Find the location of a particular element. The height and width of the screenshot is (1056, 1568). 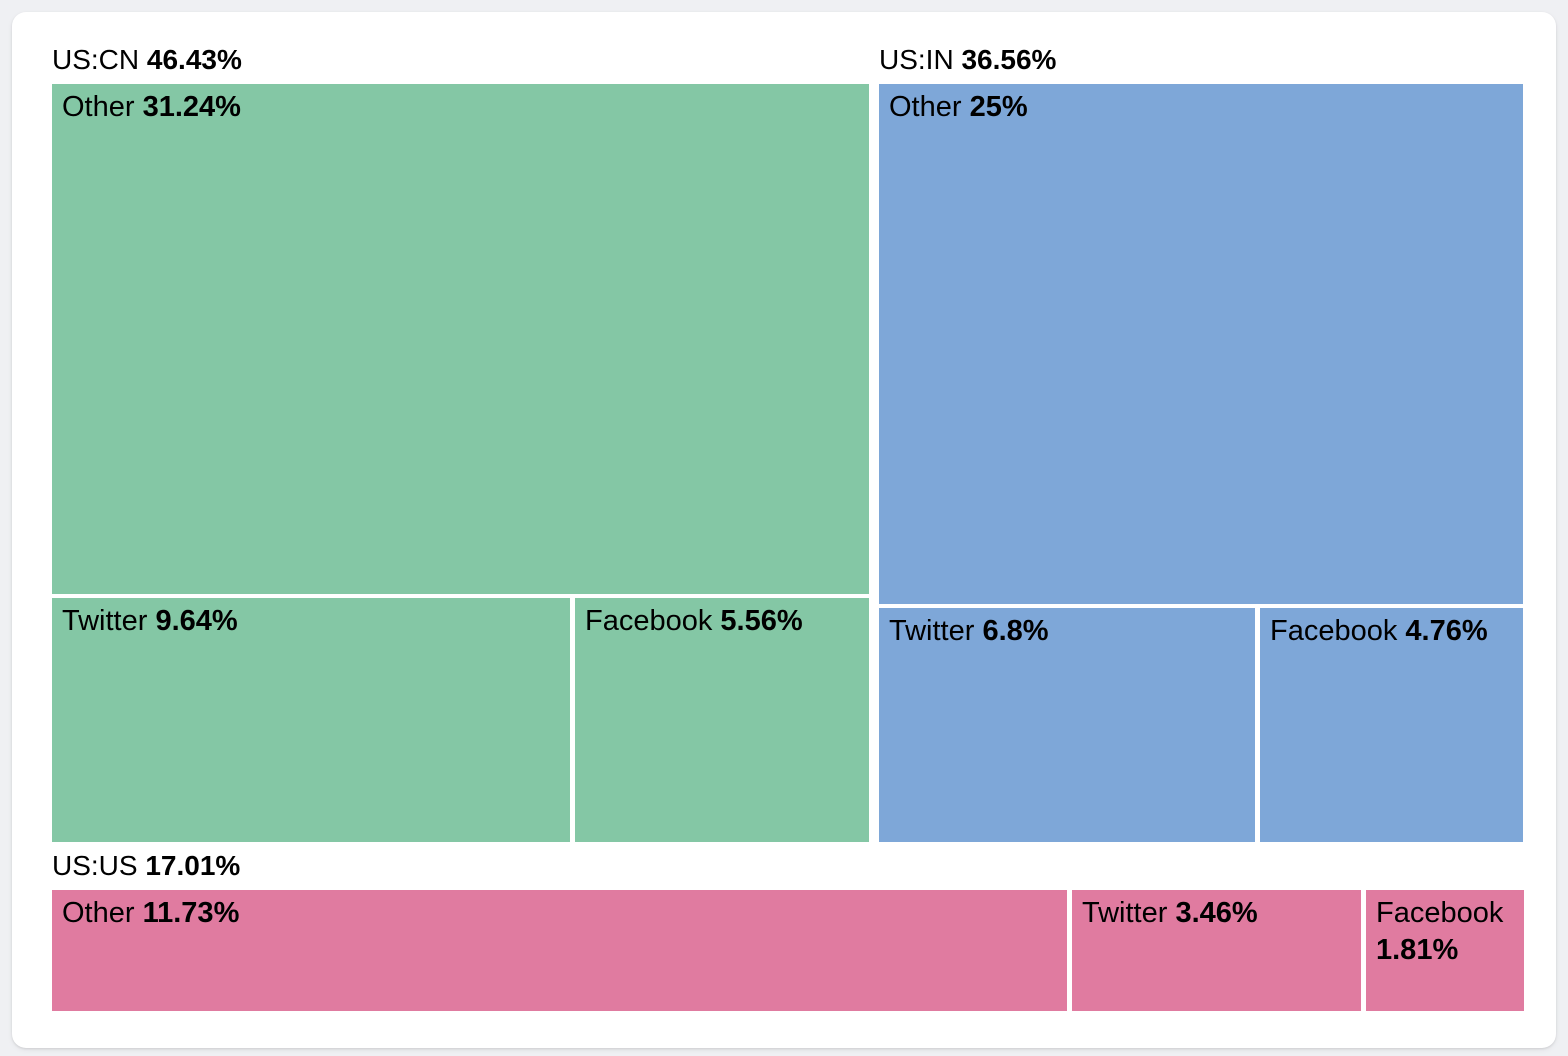

group-label: US:CN is located at coordinates (96, 59).